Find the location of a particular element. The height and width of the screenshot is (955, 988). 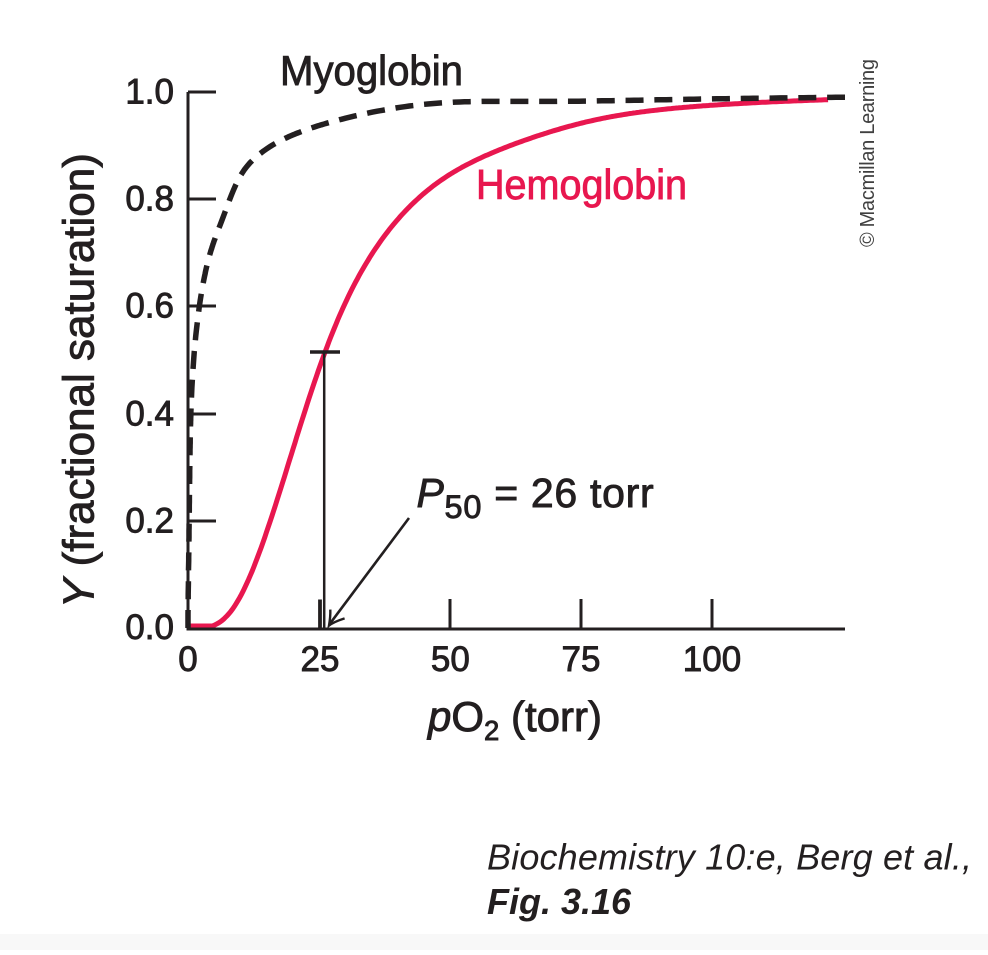

svg-text: 25 is located at coordinates (320, 659).